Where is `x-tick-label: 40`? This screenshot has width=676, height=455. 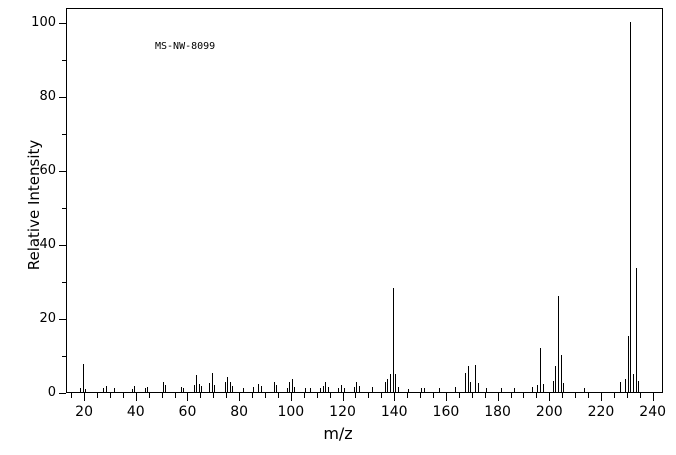
x-tick-label: 40 is located at coordinates (135, 412).